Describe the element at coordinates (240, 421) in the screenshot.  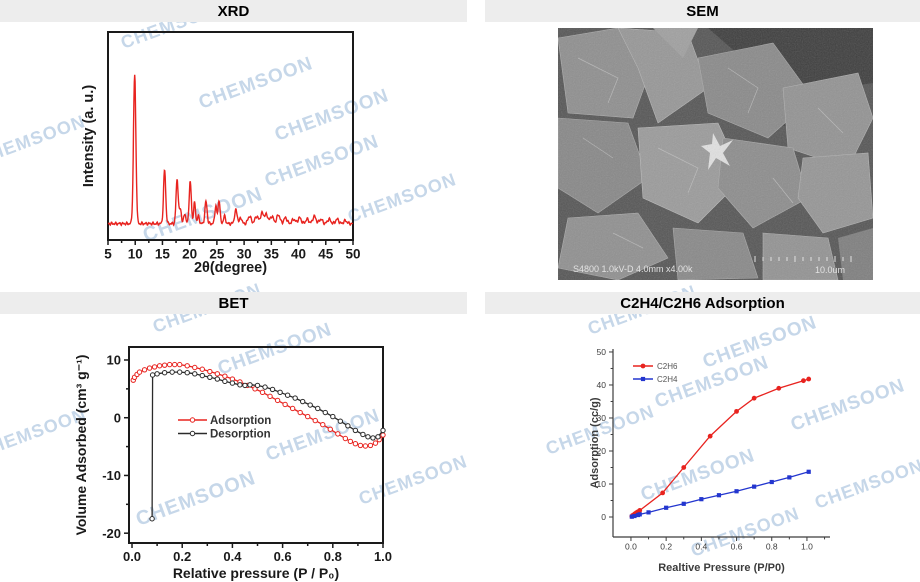
I see `legend-label: Adsorption` at that location.